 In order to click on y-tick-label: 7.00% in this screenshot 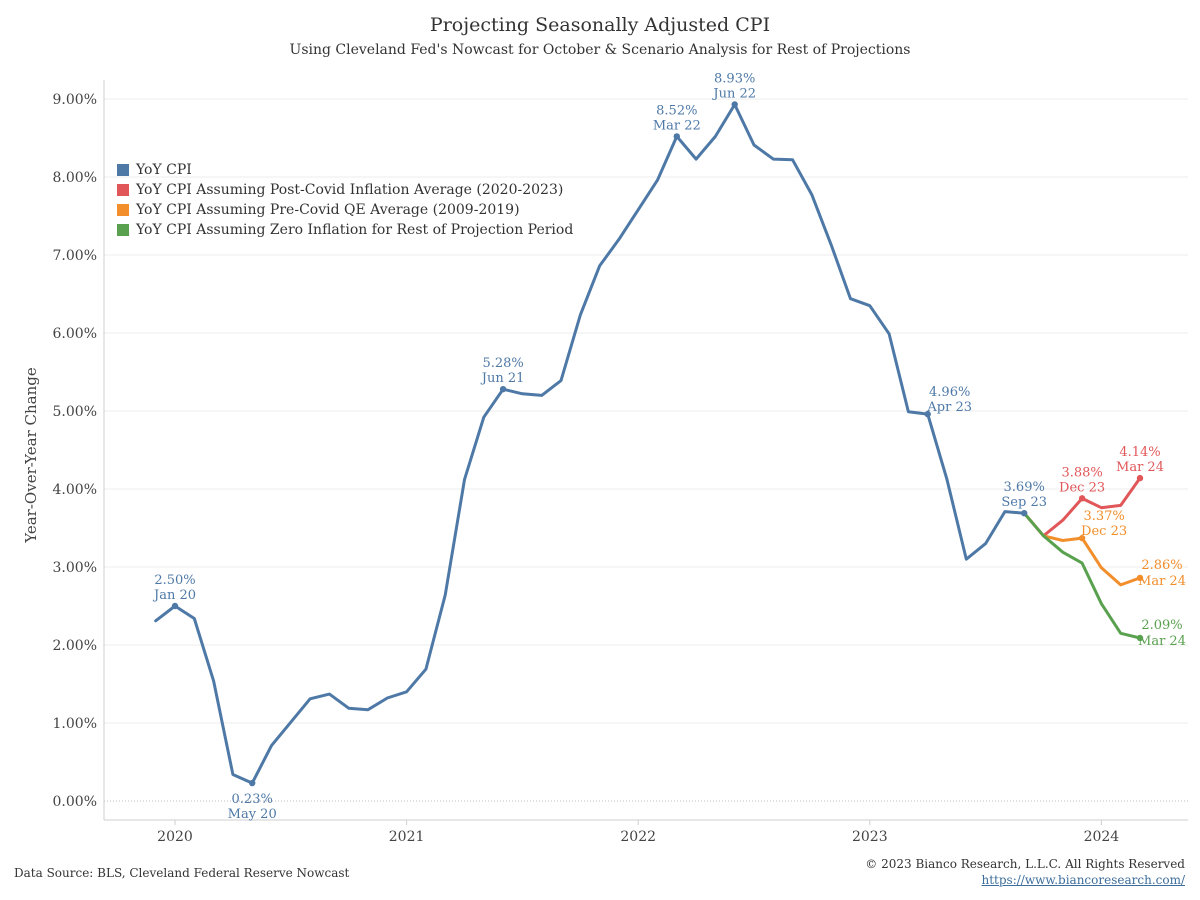, I will do `click(75, 256)`.